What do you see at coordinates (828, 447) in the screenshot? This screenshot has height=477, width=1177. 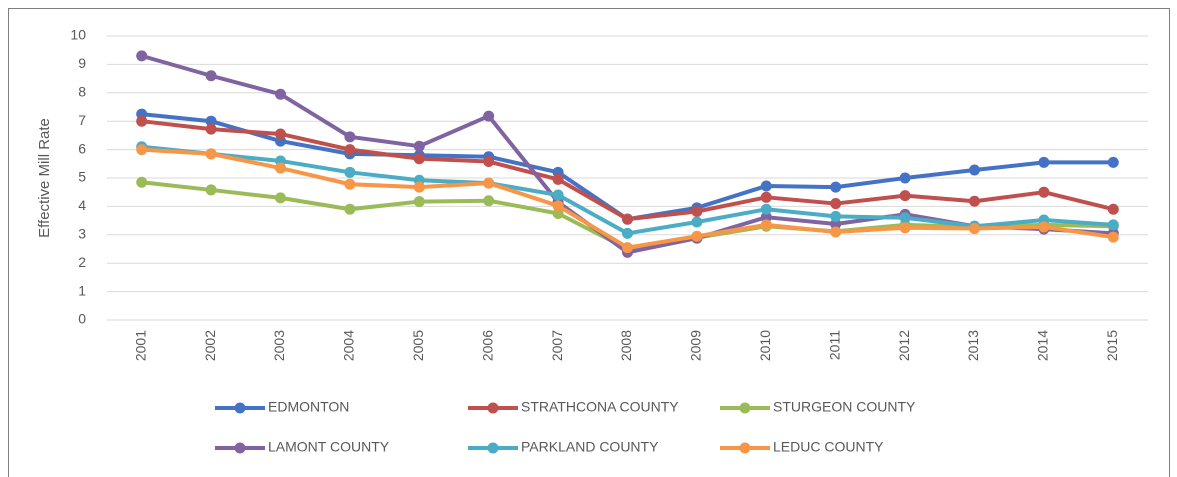 I see `legend-label: LEDUC COUNTY` at bounding box center [828, 447].